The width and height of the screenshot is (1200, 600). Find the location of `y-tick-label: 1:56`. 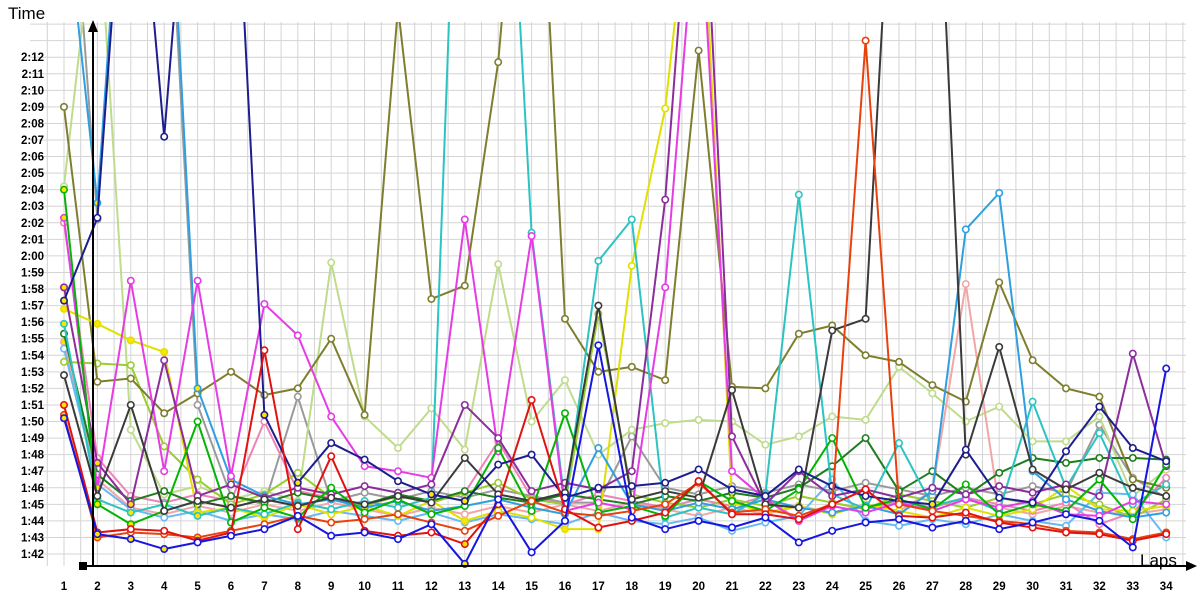

y-tick-label: 1:56 is located at coordinates (32, 323).